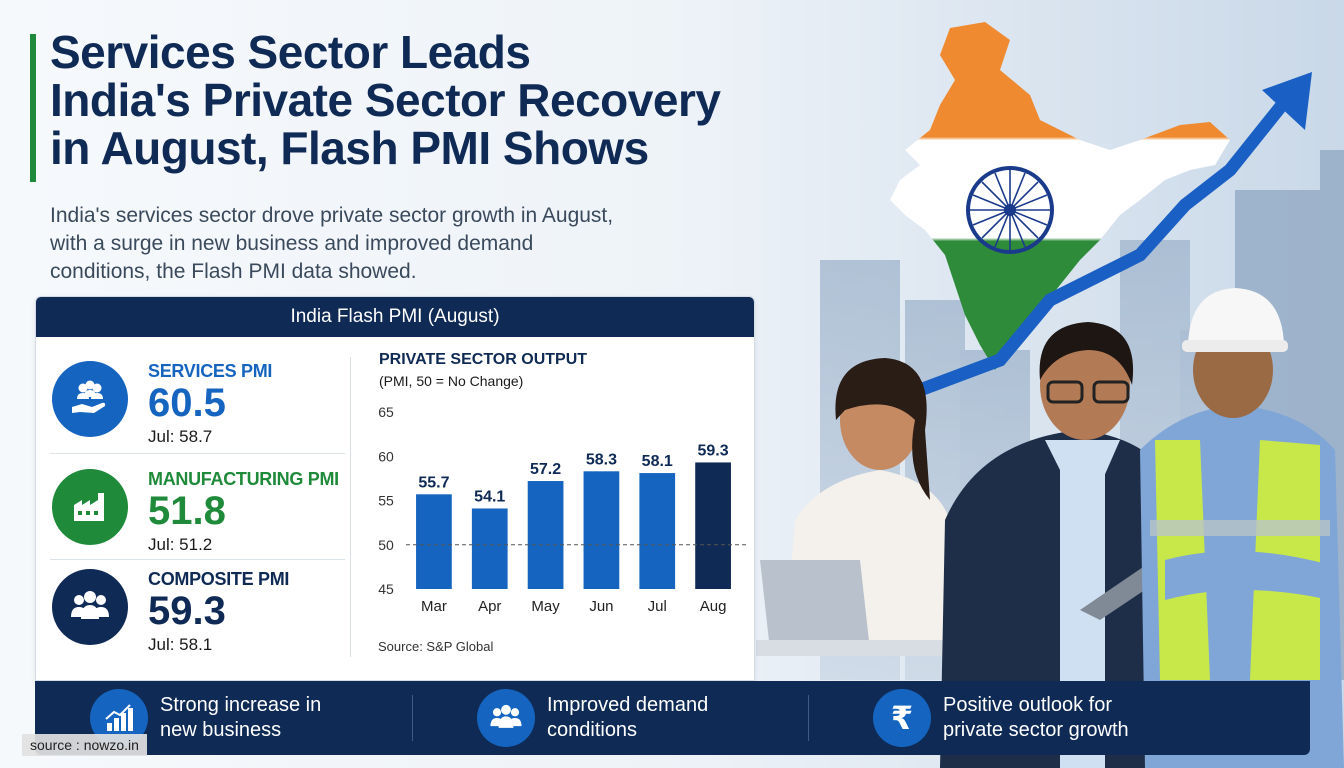 The height and width of the screenshot is (768, 1344). Describe the element at coordinates (713, 450) in the screenshot. I see `bar-data-label: 59.3` at that location.